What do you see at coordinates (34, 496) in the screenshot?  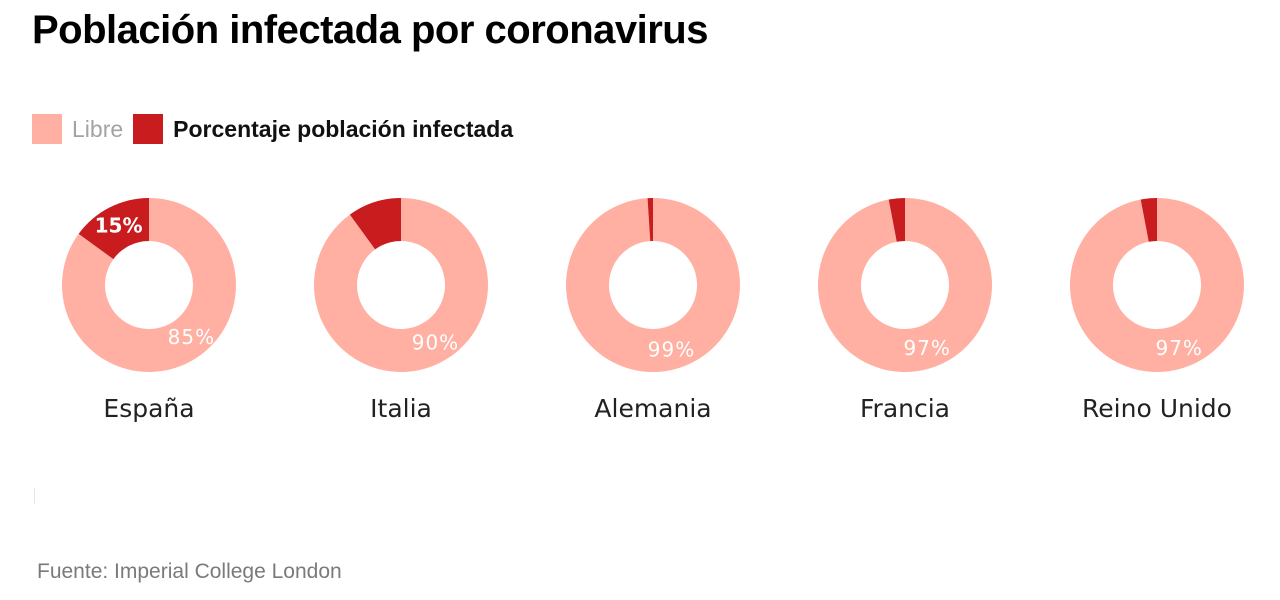 I see `axis-tick` at bounding box center [34, 496].